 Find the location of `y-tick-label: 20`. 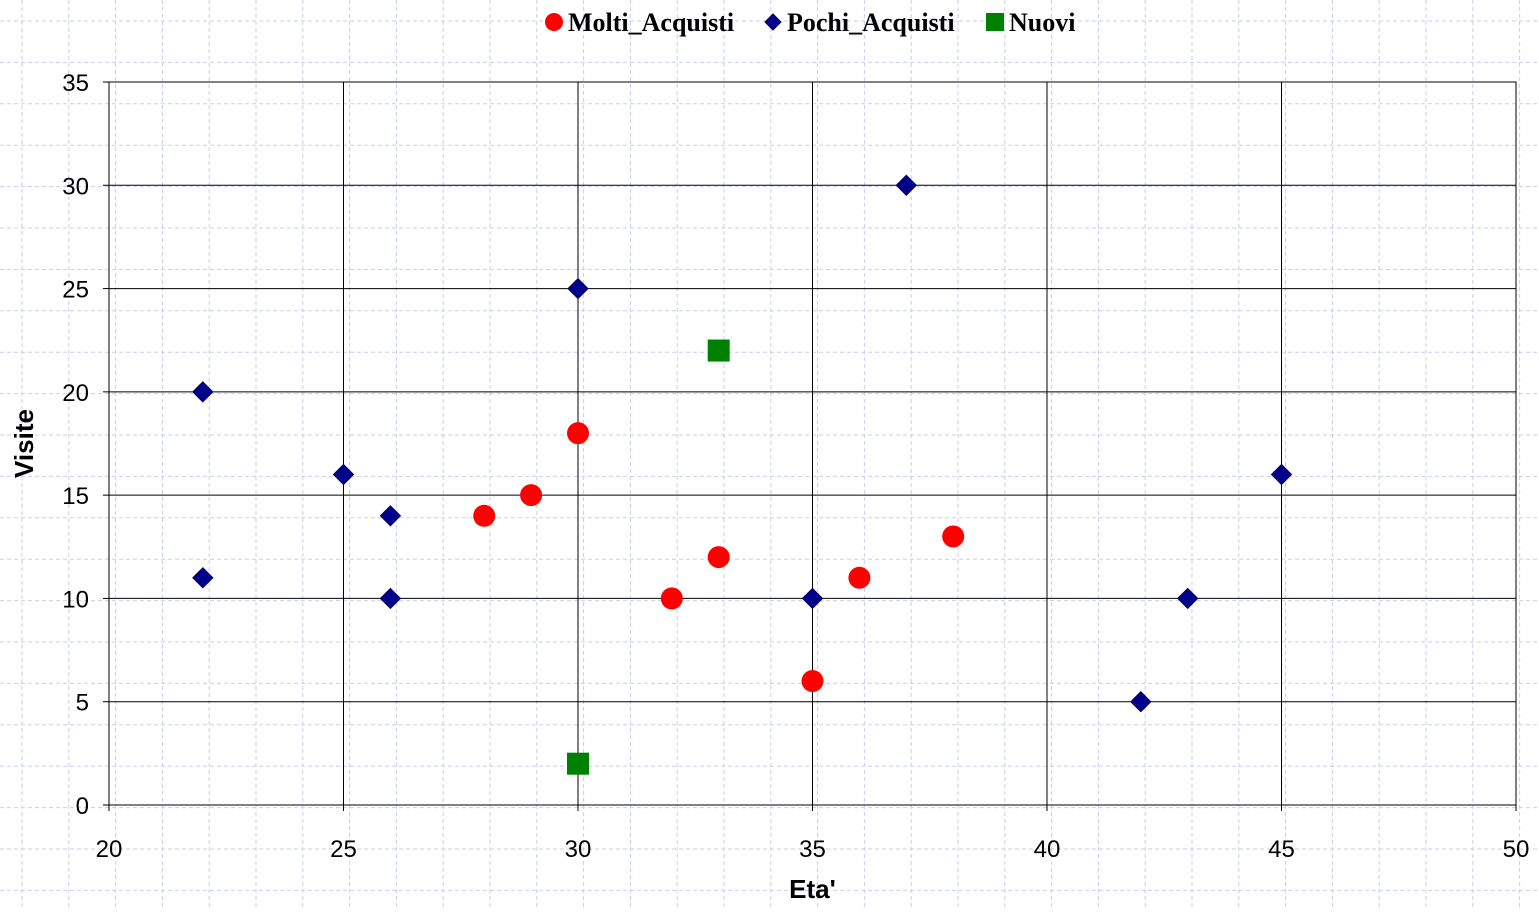

y-tick-label: 20 is located at coordinates (75, 393).